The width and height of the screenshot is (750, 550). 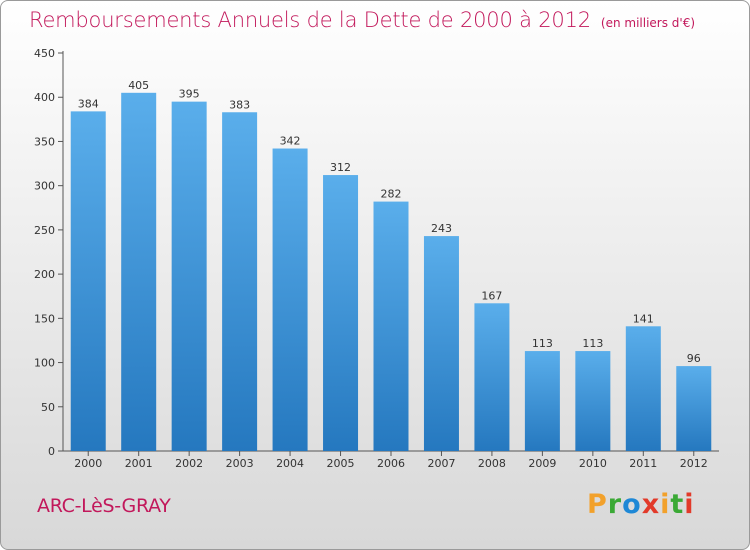 I want to click on x-tick-label: 2010, so click(x=593, y=463).